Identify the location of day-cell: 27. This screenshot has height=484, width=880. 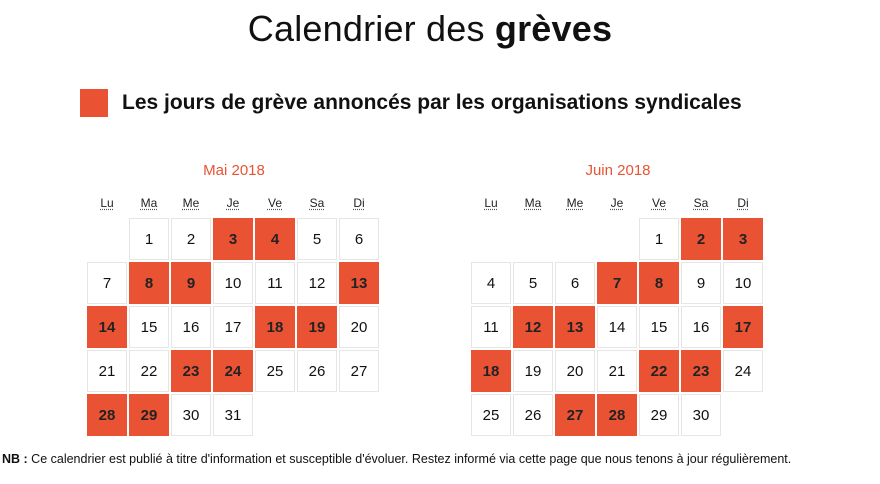
(359, 371).